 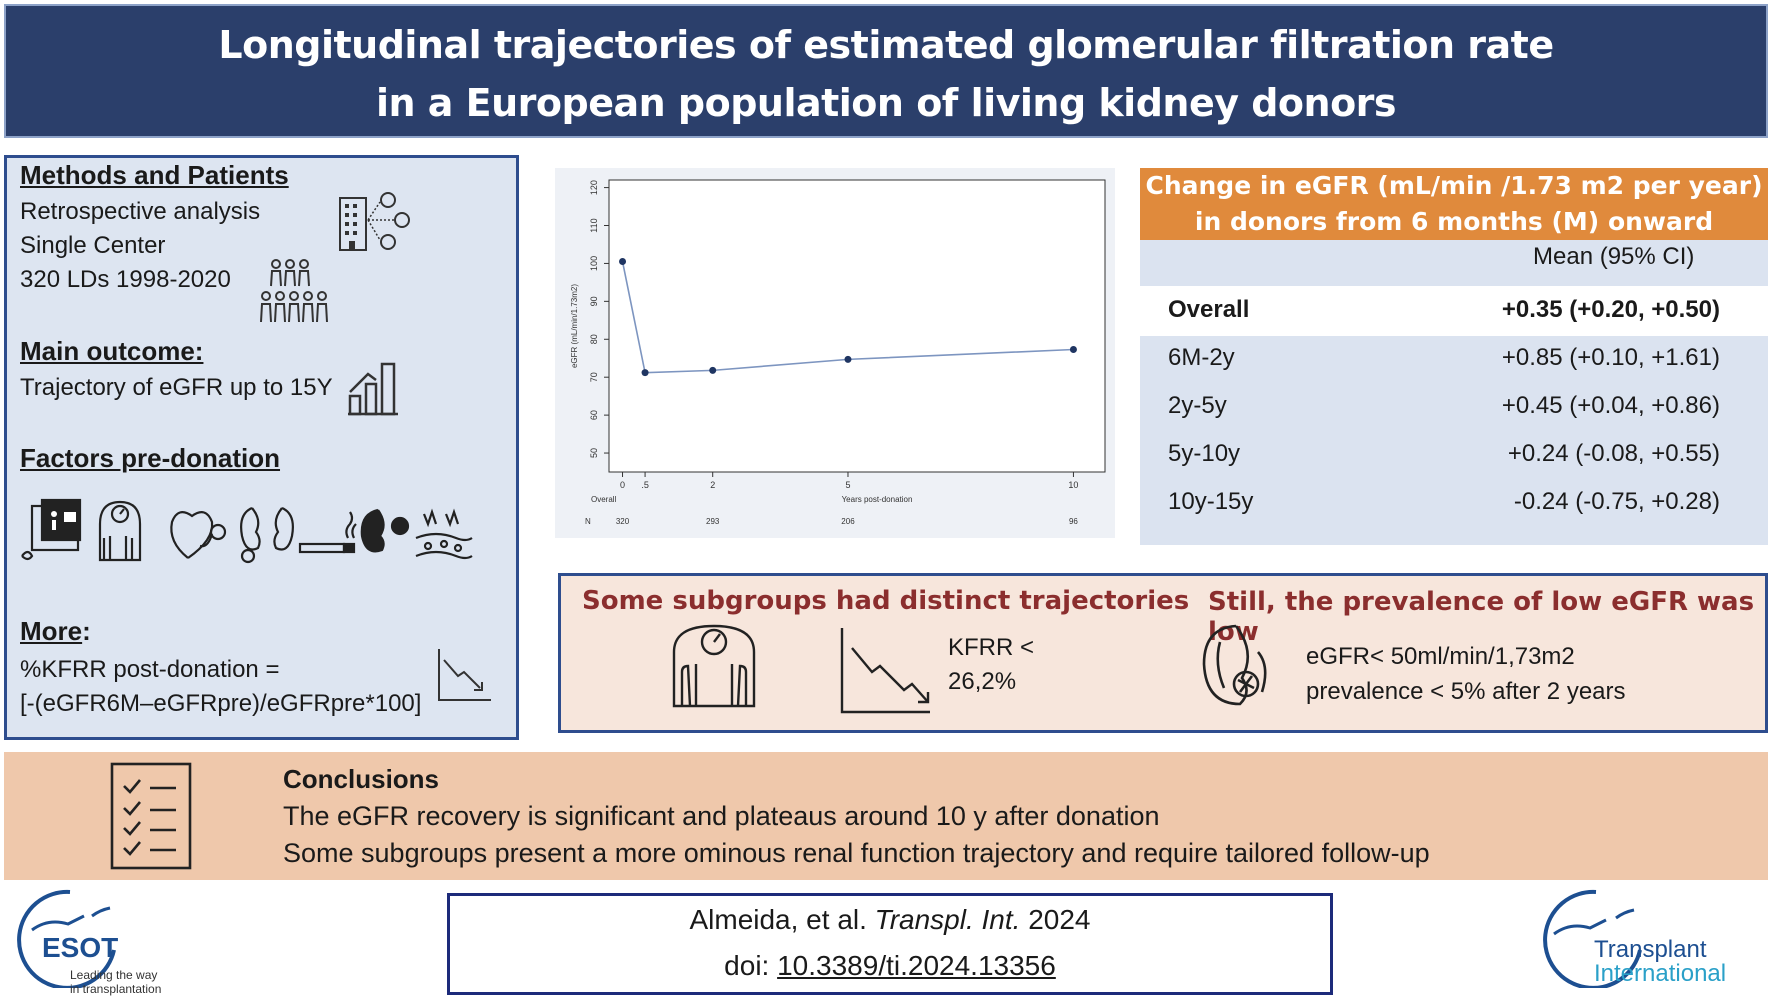 I want to click on ti-name-line-2: International, so click(x=1660, y=973).